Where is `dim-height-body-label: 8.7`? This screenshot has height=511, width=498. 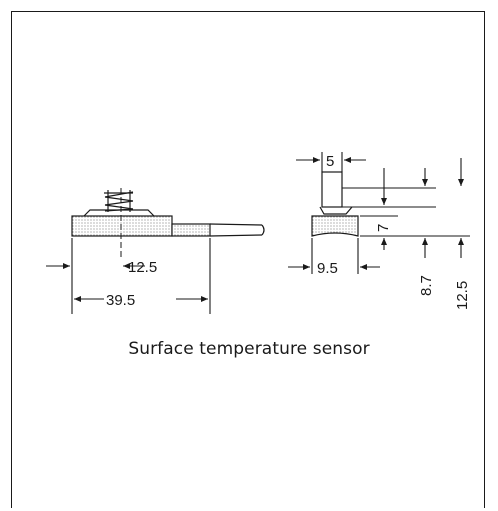 dim-height-body-label: 8.7 is located at coordinates (426, 285).